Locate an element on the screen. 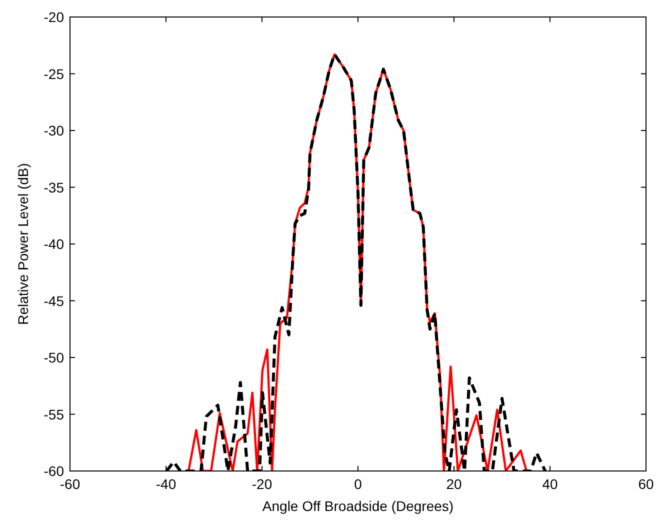 The height and width of the screenshot is (528, 660). y-tick-label: -55 is located at coordinates (54, 414).